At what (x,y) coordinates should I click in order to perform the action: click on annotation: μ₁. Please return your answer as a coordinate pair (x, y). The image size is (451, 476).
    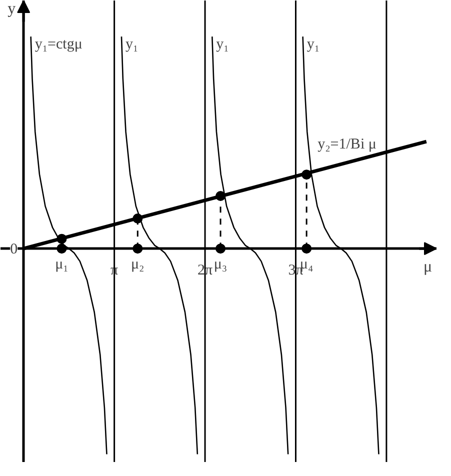
    Looking at the image, I should click on (61, 264).